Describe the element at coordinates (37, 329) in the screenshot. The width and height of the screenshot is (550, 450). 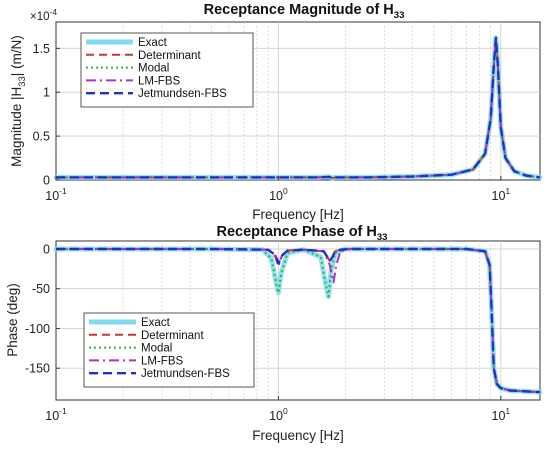
I see `y-tick-label: -100` at that location.